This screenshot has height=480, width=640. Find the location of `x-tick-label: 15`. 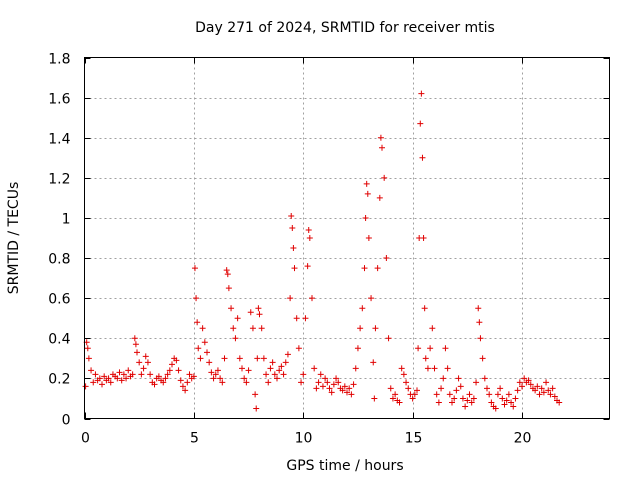

x-tick-label: 15 is located at coordinates (414, 439).